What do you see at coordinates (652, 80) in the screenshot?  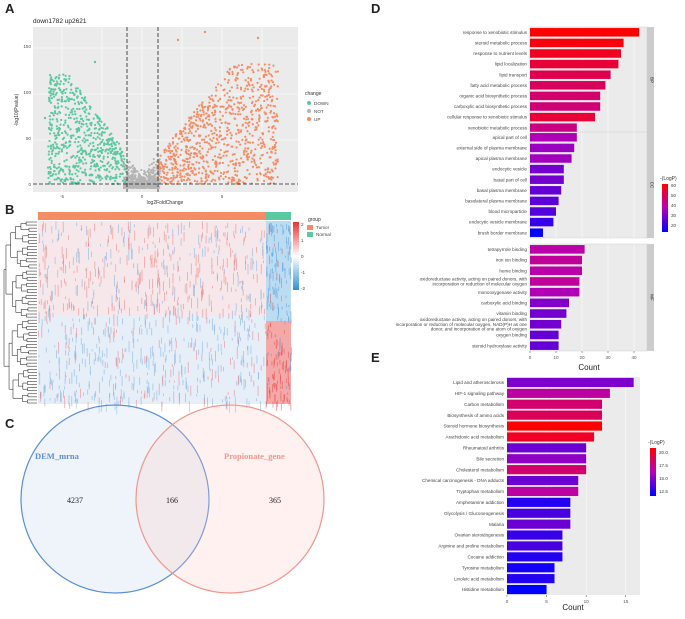 I see `go-facet-label: BP` at bounding box center [652, 80].